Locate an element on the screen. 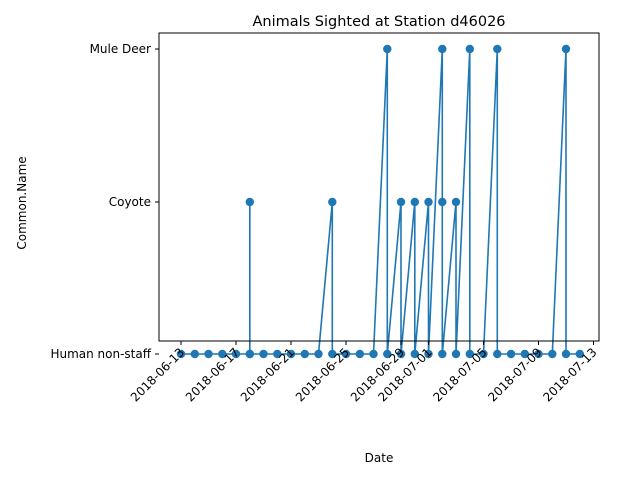 This screenshot has height=480, width=640. y-axis-label: Common.Name is located at coordinates (22, 202).